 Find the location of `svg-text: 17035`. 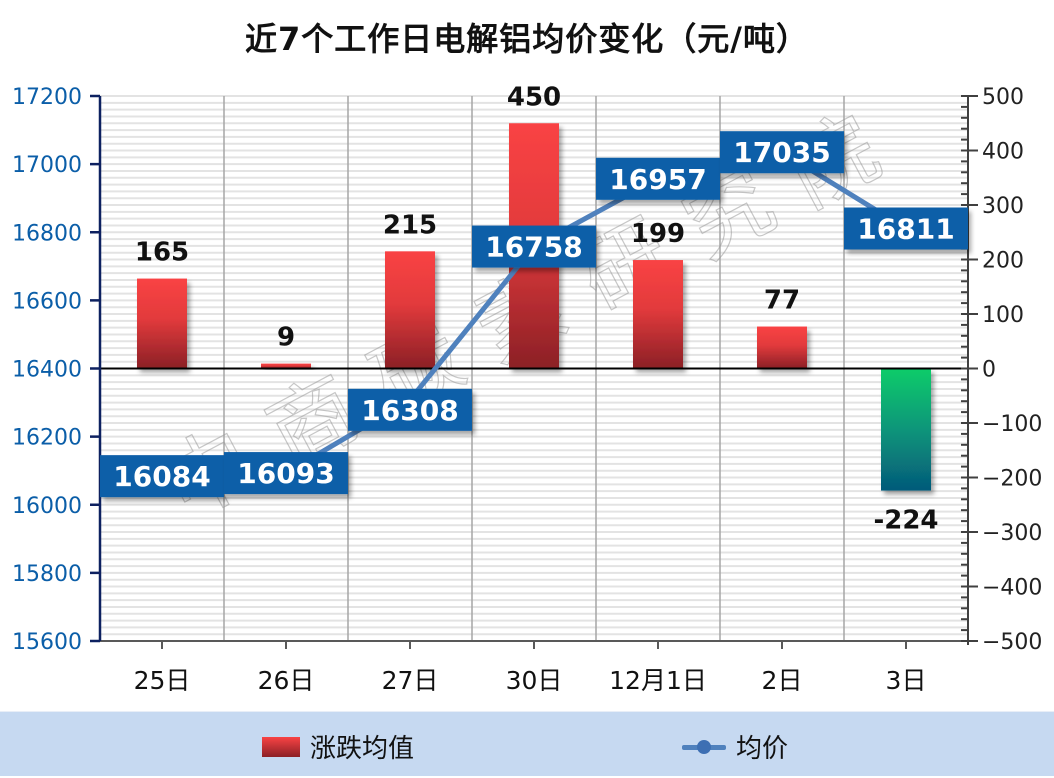

svg-text: 17035 is located at coordinates (781, 152).